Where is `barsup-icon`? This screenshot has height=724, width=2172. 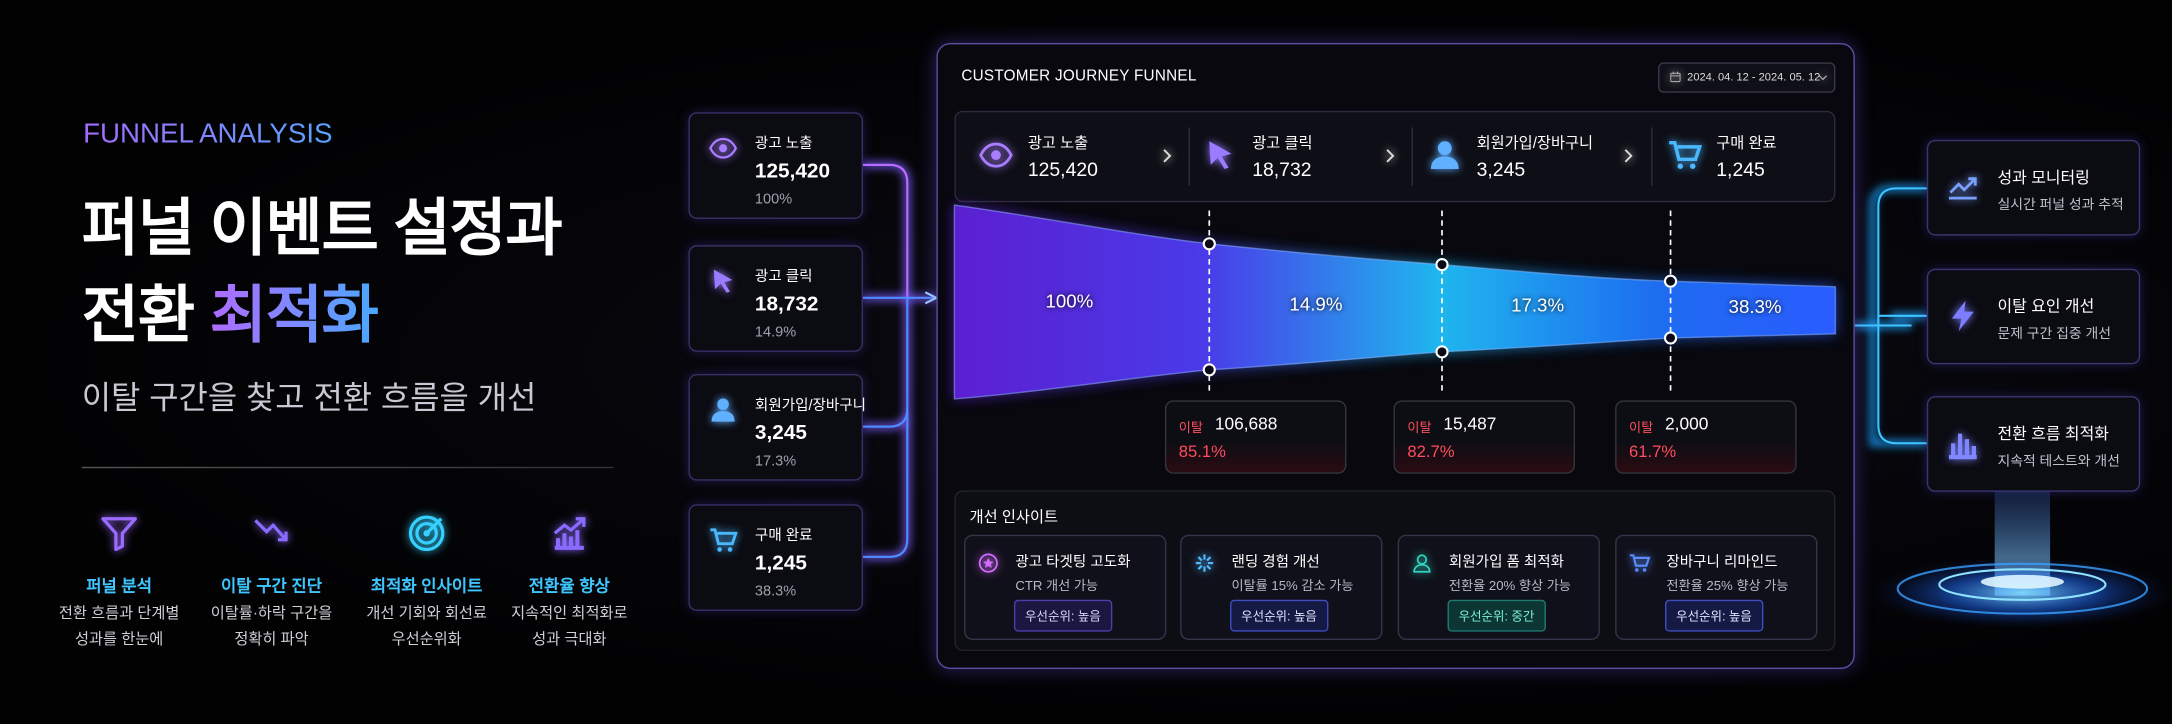 barsup-icon is located at coordinates (569, 533).